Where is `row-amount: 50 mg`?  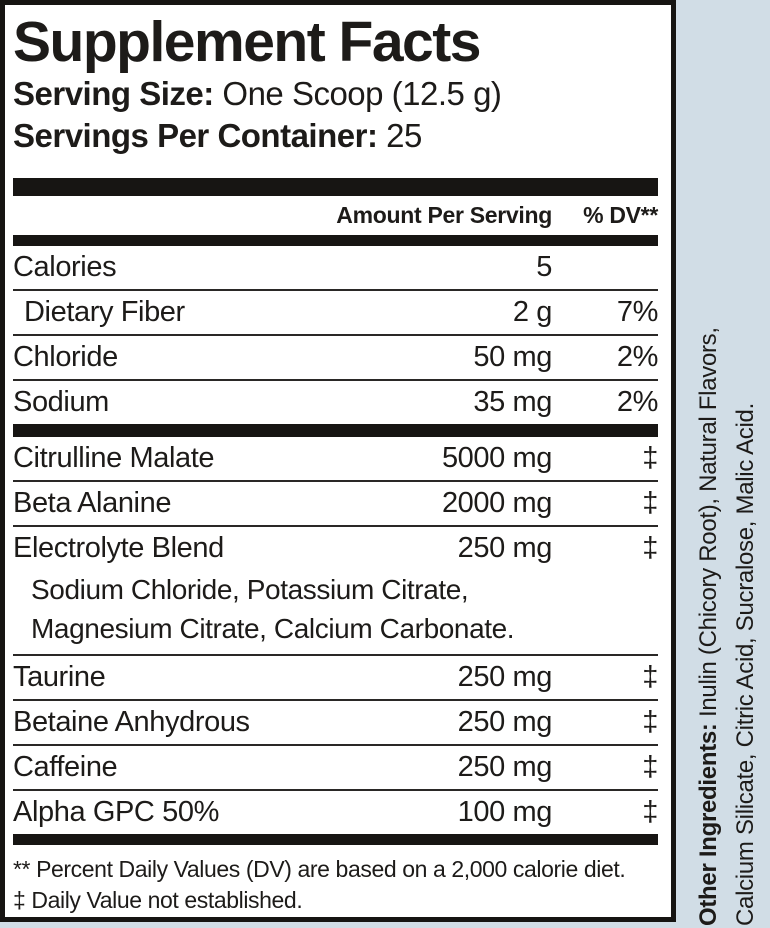 row-amount: 50 mg is located at coordinates (512, 357).